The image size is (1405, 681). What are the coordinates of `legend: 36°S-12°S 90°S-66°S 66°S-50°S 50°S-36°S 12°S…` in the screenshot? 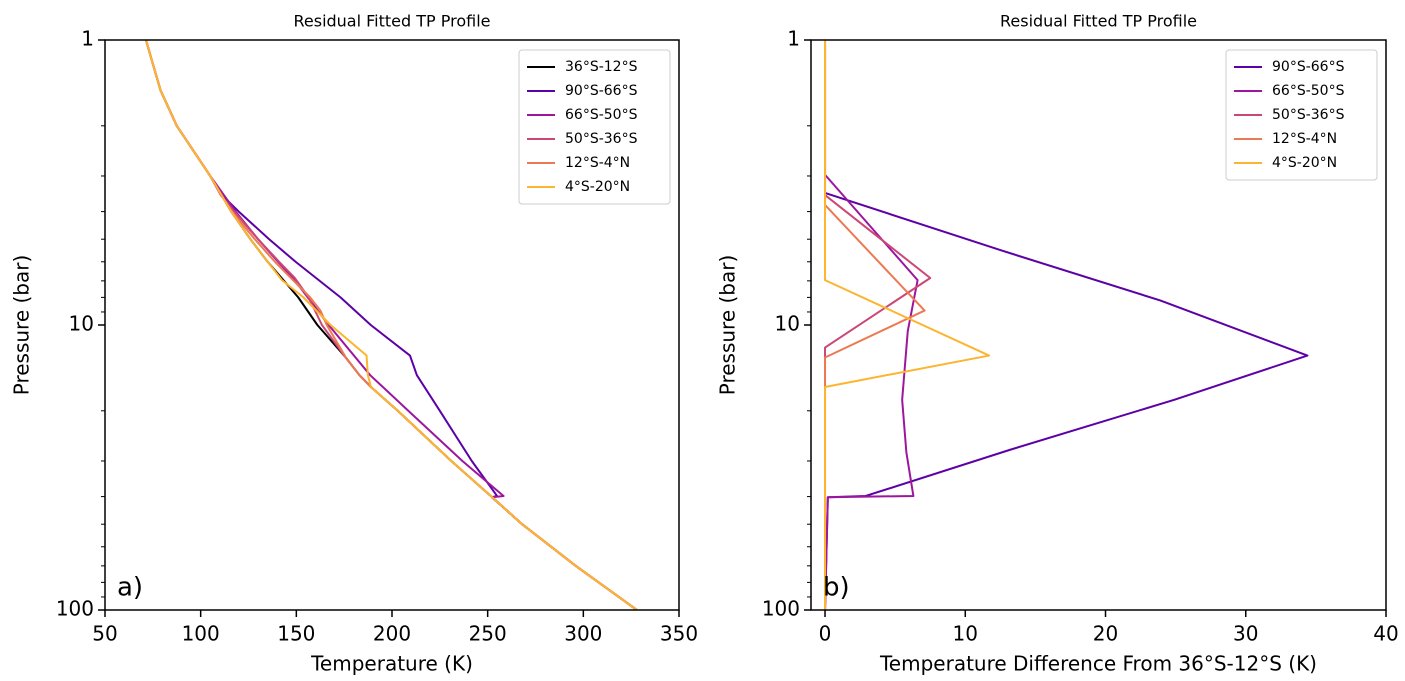 It's located at (594, 127).